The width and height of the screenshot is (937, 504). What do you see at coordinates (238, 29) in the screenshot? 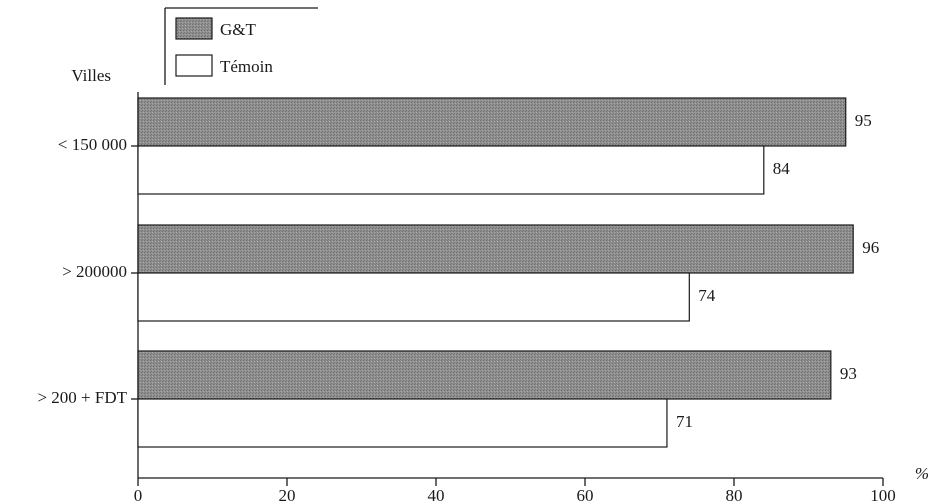
I see `legend-label-gt: G&T` at bounding box center [238, 29].